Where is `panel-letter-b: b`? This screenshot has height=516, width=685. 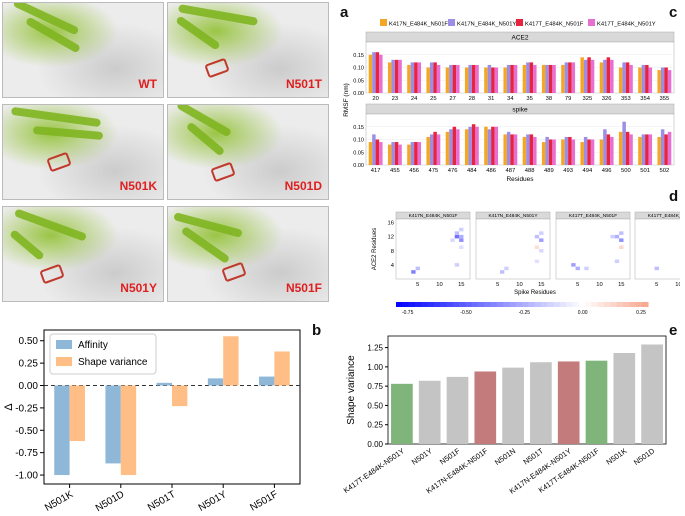 panel-letter-b: b is located at coordinates (317, 330).